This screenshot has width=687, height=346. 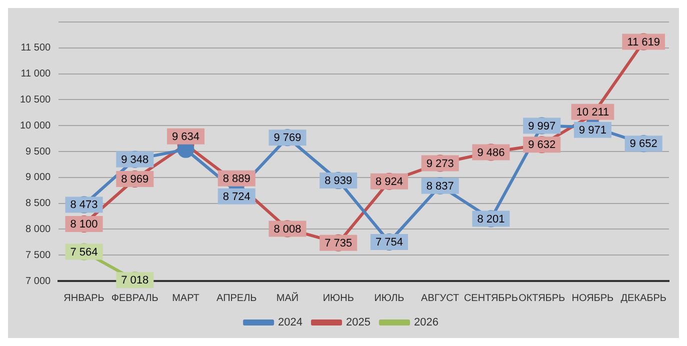 What do you see at coordinates (39, 281) in the screenshot?
I see `y-tick-label: 7 000` at bounding box center [39, 281].